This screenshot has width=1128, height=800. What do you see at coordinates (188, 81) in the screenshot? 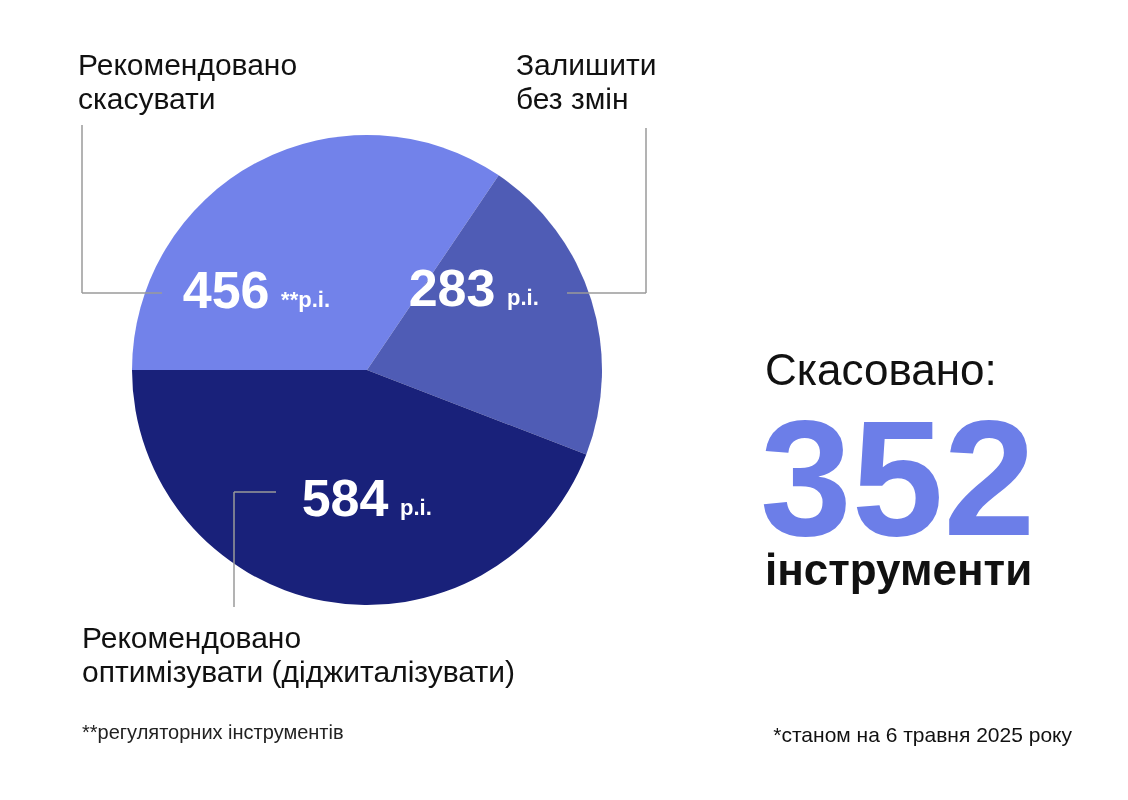
I see `slice-label: Рекомендовано скасувати` at bounding box center [188, 81].